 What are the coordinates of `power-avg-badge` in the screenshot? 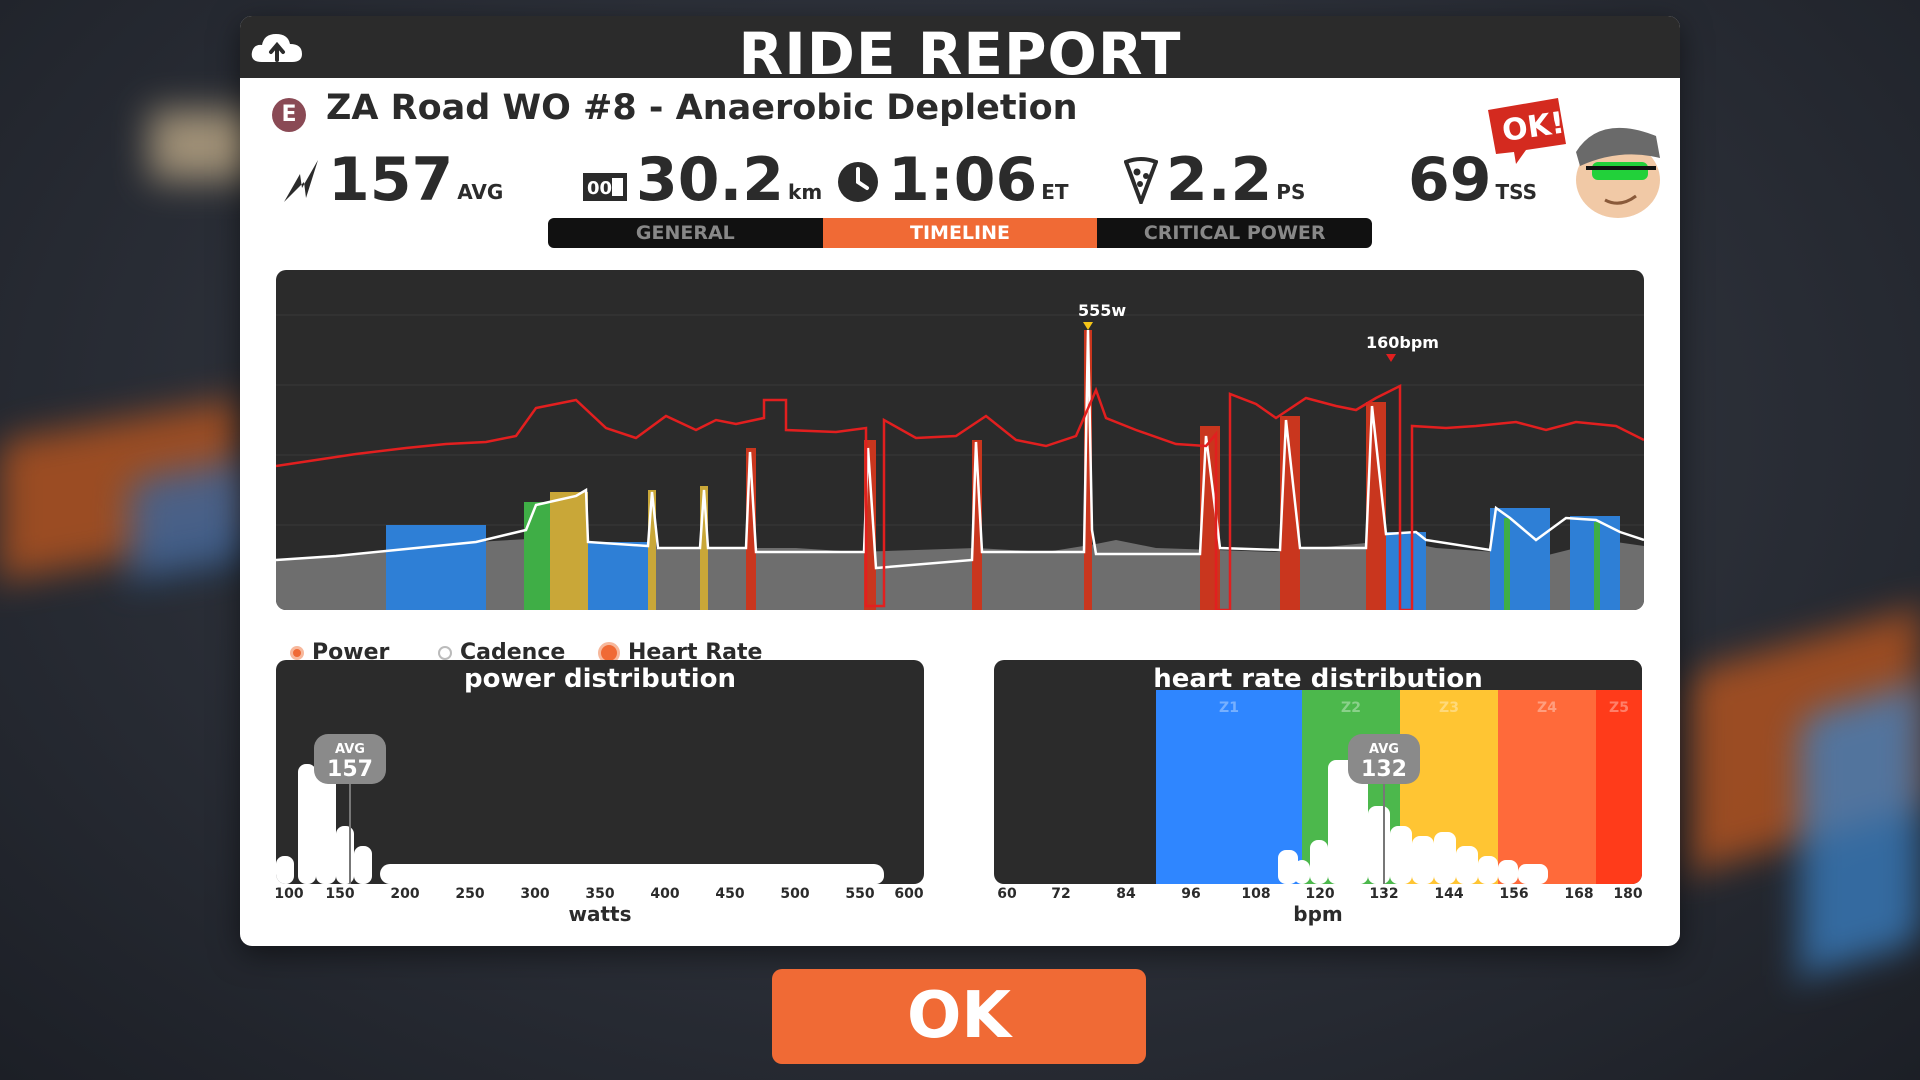 It's located at (350, 759).